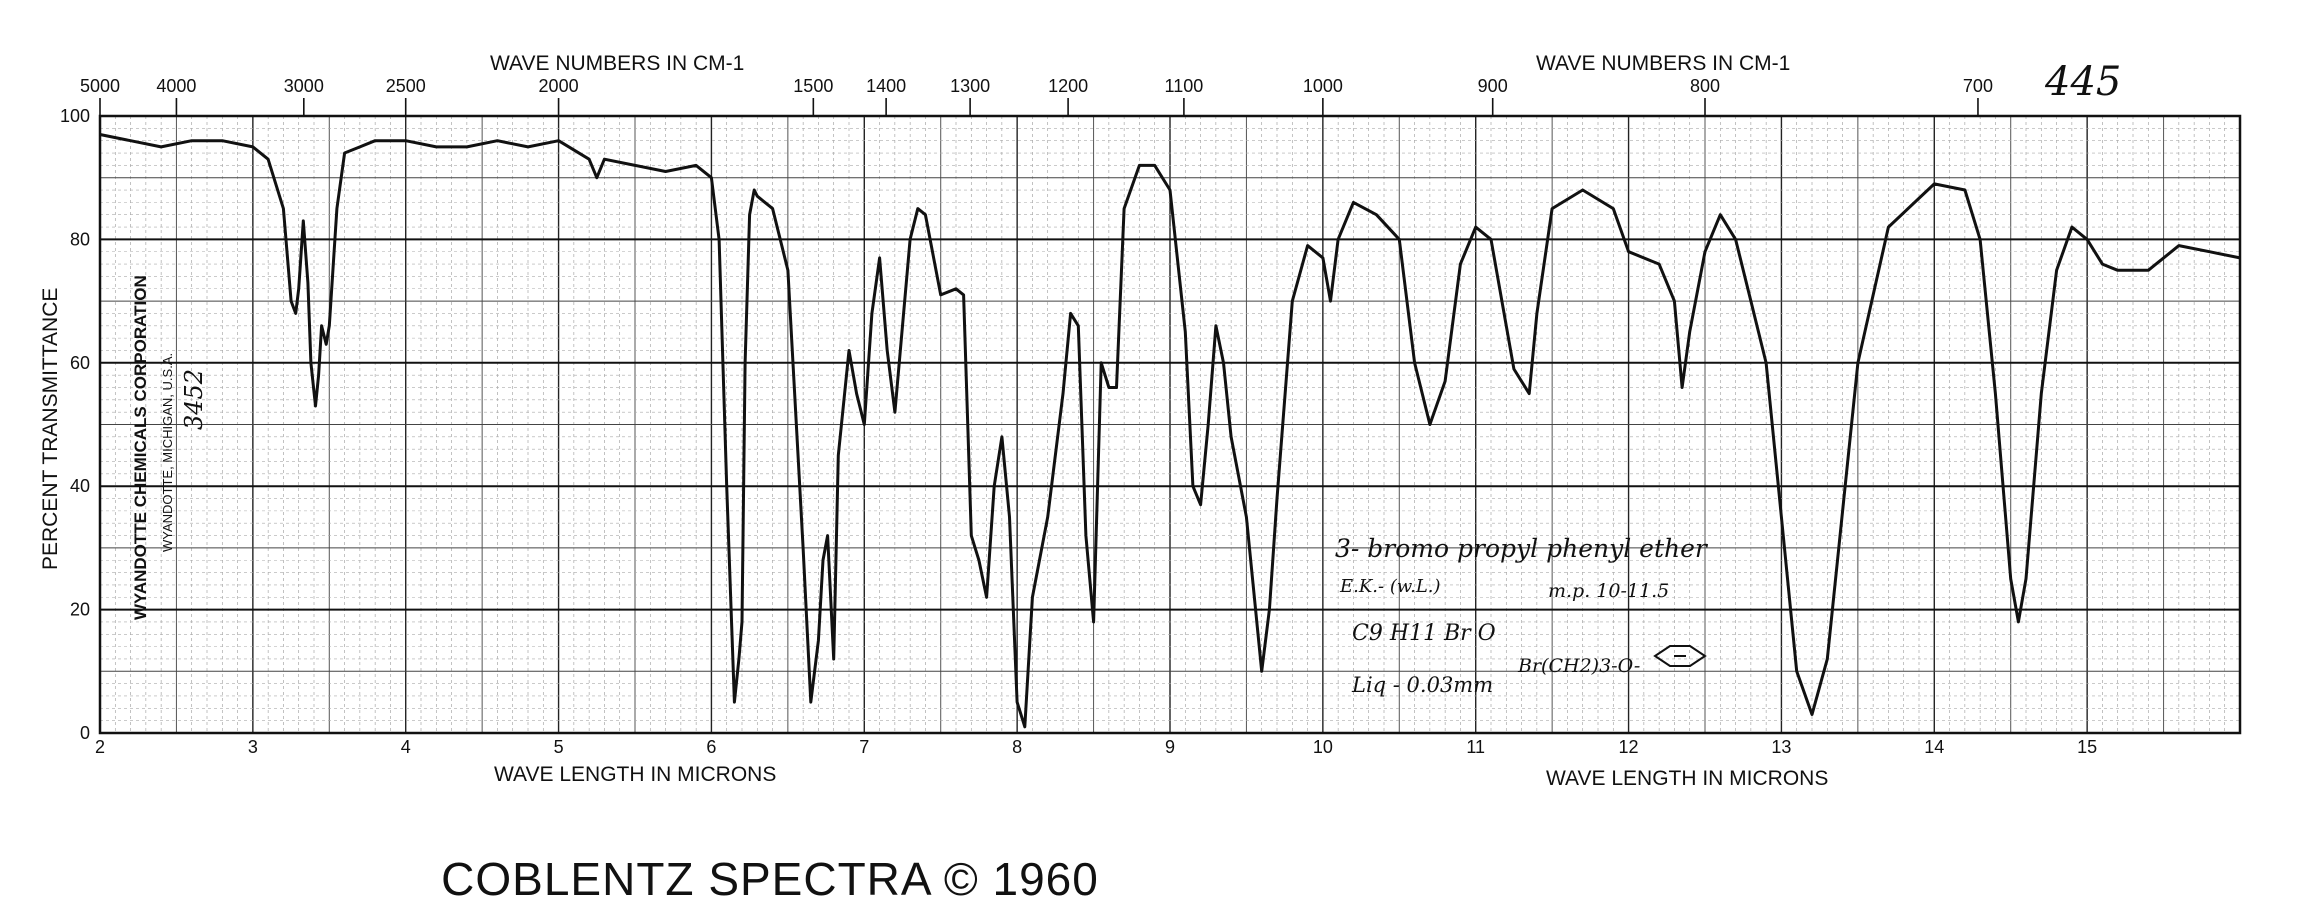 This screenshot has height=911, width=2299. Describe the element at coordinates (1608, 591) in the screenshot. I see `melting-point: m.p. 10-11.5` at that location.